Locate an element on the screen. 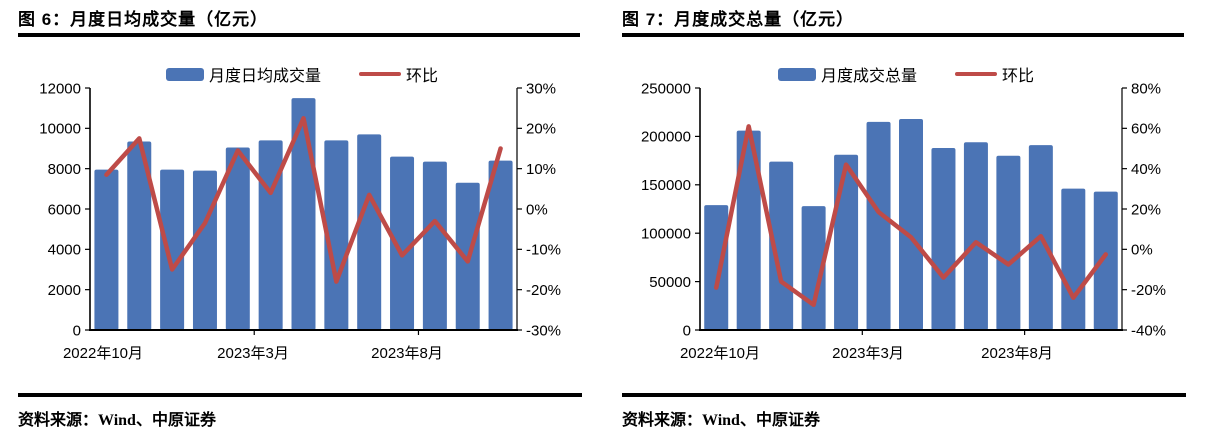 The image size is (1208, 446). right-axis-tick-label: -40% is located at coordinates (1148, 330).